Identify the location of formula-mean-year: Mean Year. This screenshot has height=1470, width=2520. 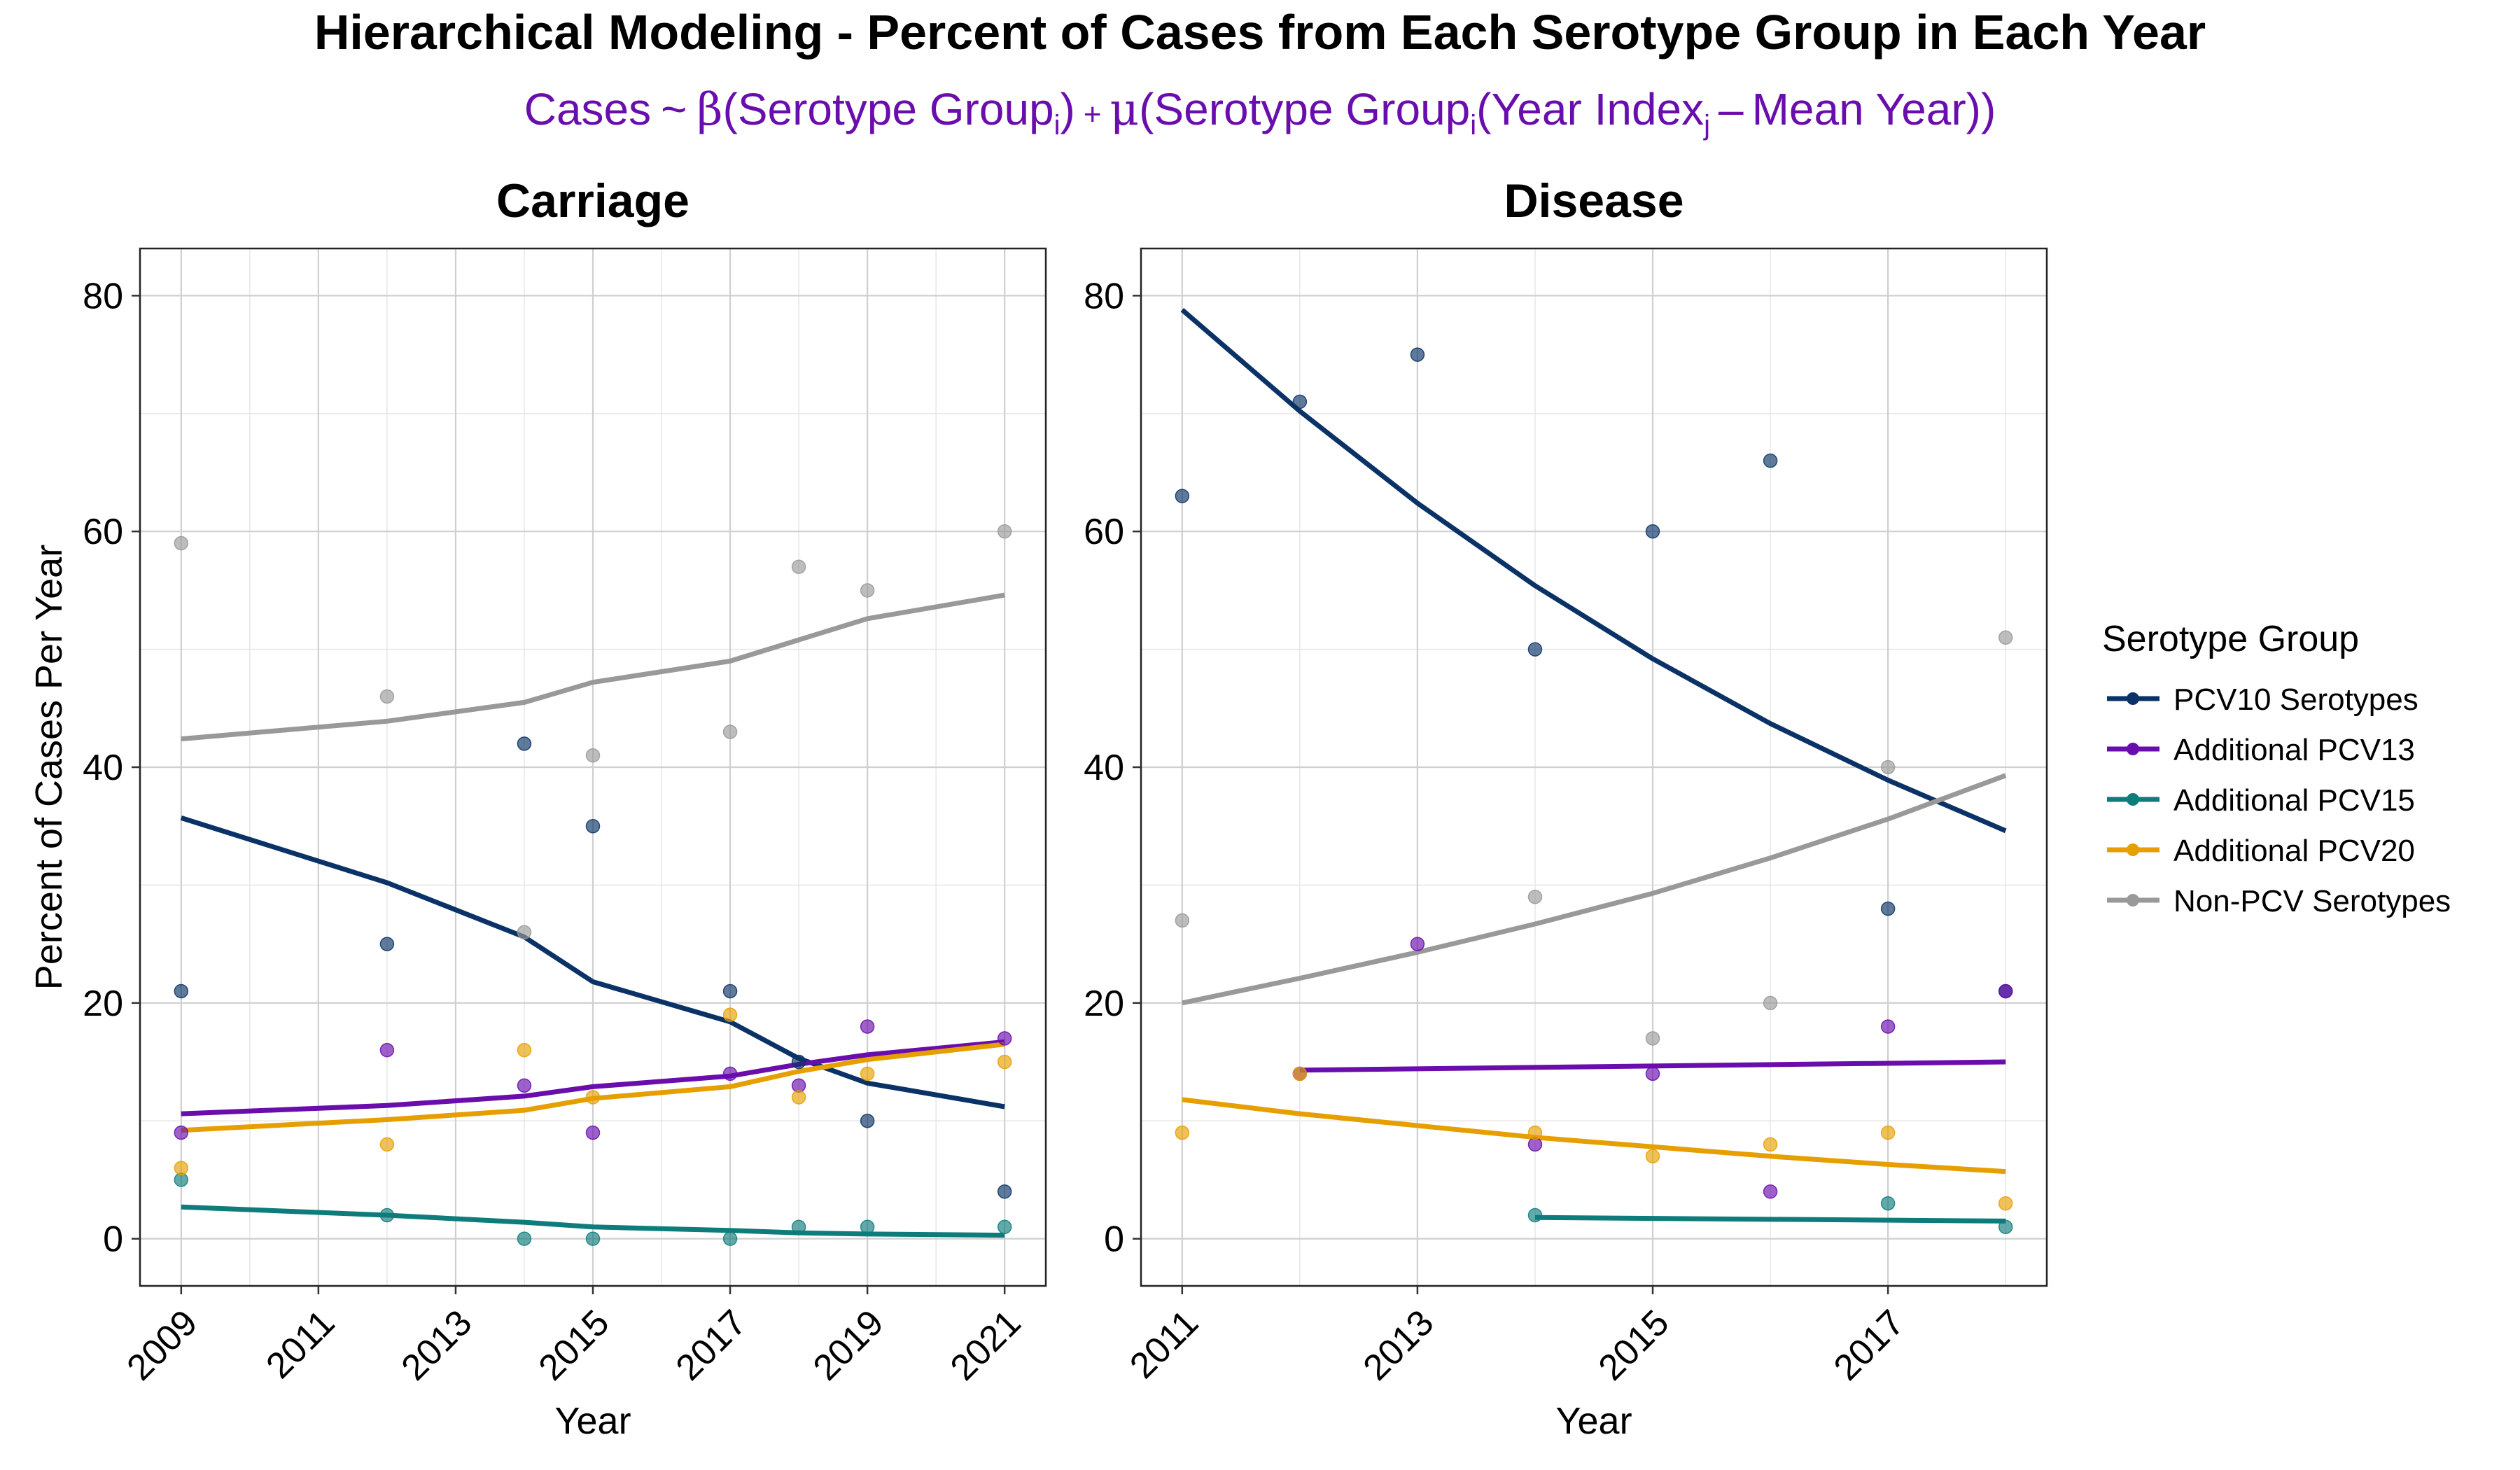
(1859, 109).